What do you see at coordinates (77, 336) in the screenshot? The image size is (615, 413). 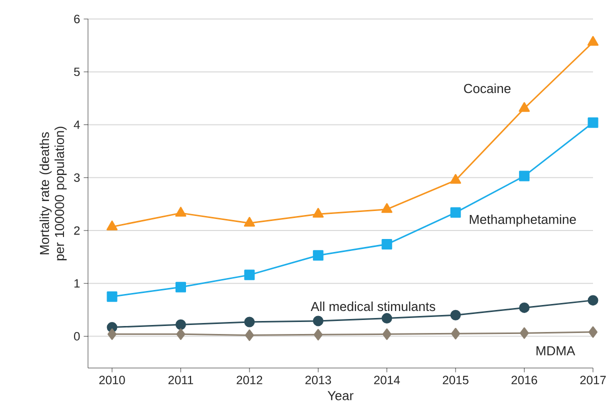 I see `y-tick-label: 0` at bounding box center [77, 336].